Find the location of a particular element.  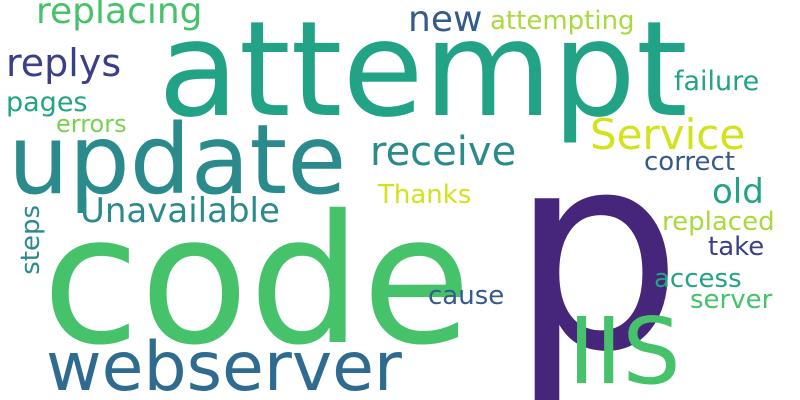

word-attempting: attempting is located at coordinates (562, 21).